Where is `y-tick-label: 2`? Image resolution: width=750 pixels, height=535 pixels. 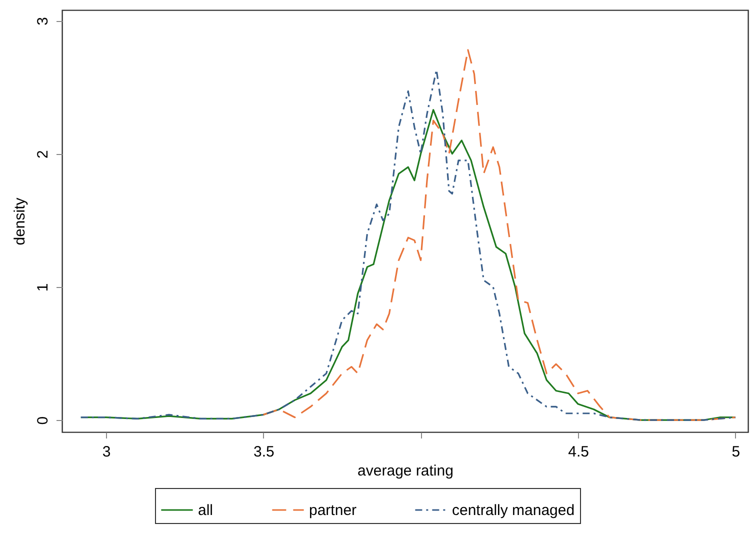 y-tick-label: 2 is located at coordinates (43, 154).